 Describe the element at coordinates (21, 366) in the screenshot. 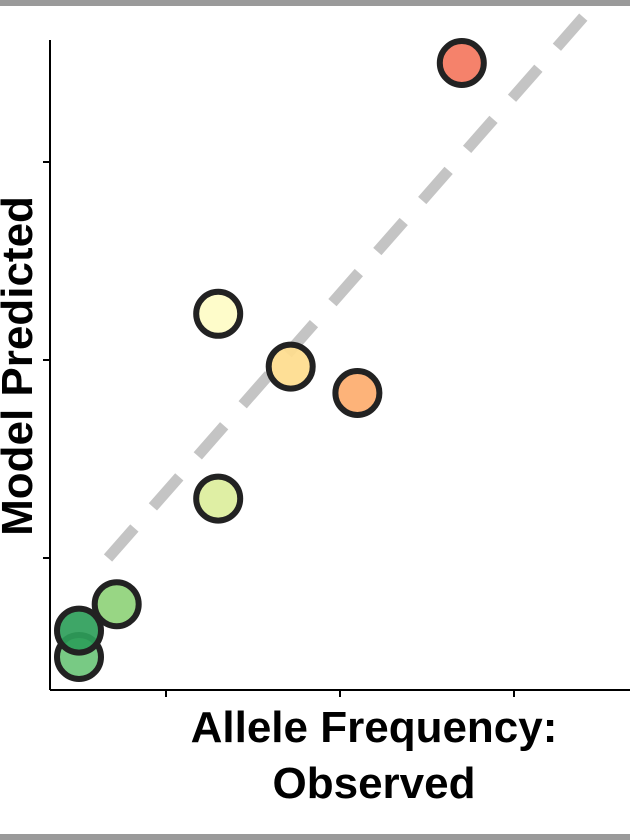

I see `y-axis-title: Model Predicted` at that location.